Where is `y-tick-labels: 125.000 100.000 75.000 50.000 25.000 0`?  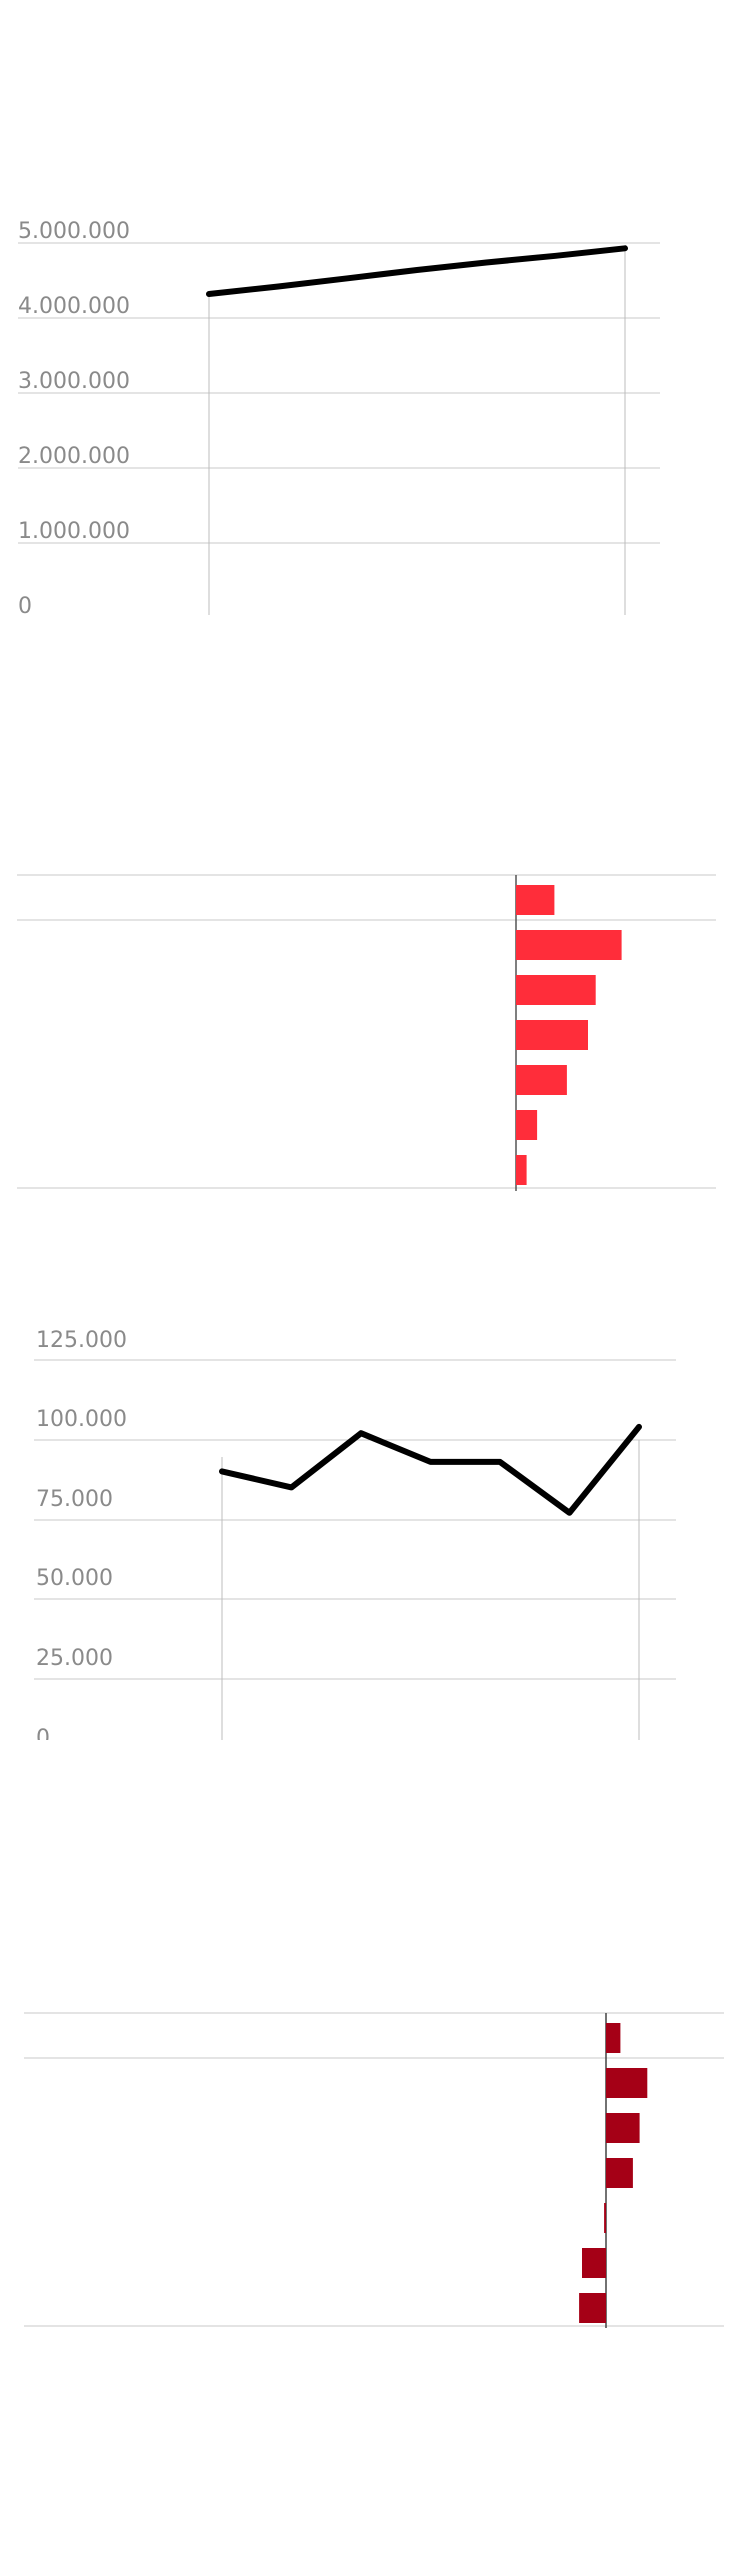
y-tick-labels: 125.000 100.000 75.000 50.000 25.000 0 is located at coordinates (81, 1534).